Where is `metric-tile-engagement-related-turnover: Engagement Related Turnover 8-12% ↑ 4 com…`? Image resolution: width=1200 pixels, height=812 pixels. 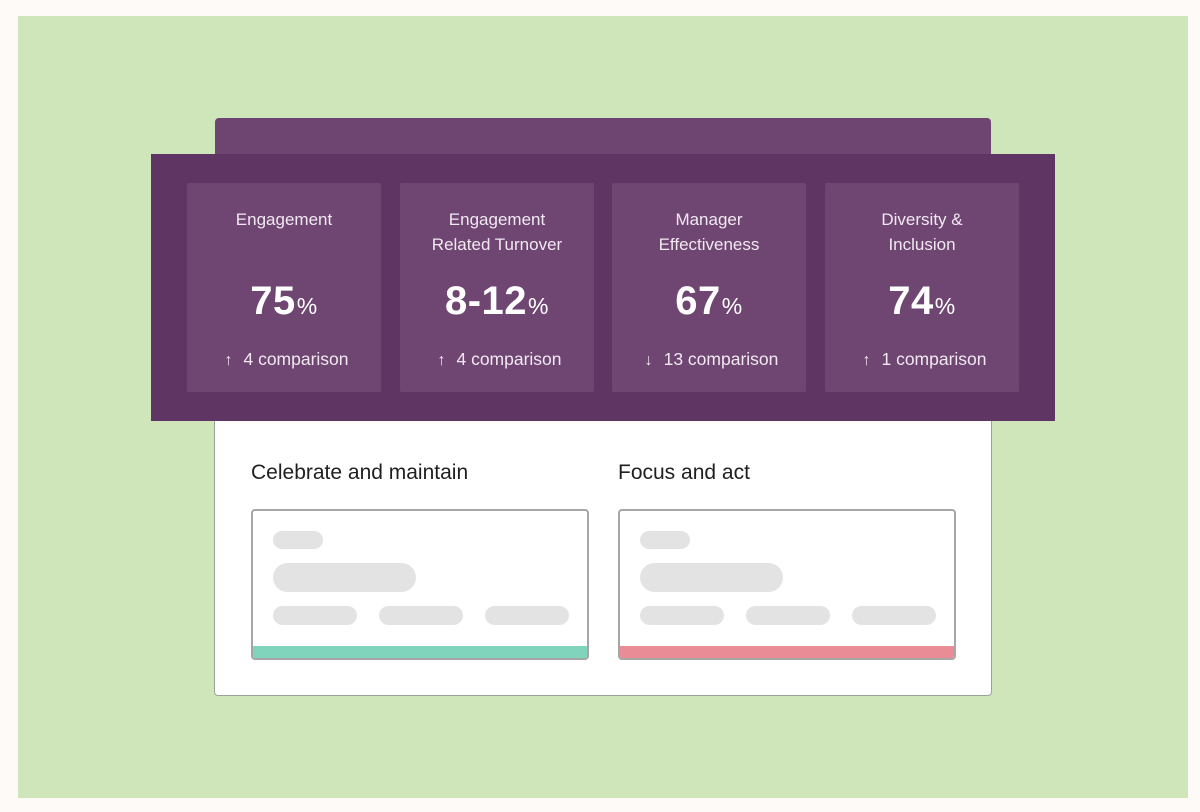
metric-tile-engagement-related-turnover: Engagement Related Turnover 8-12% ↑ 4 com… is located at coordinates (497, 287).